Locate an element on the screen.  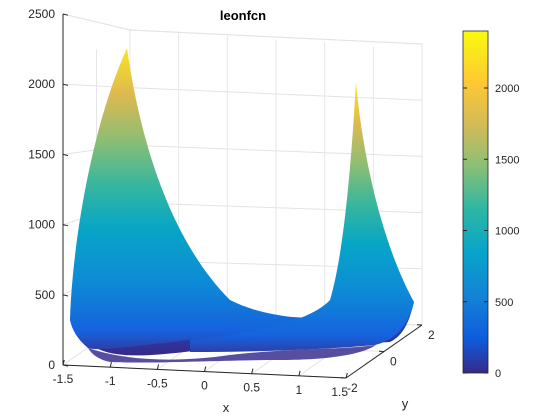
z-tick-labels: 0 500 1000 1500 2000 2500 is located at coordinates (48, 189).